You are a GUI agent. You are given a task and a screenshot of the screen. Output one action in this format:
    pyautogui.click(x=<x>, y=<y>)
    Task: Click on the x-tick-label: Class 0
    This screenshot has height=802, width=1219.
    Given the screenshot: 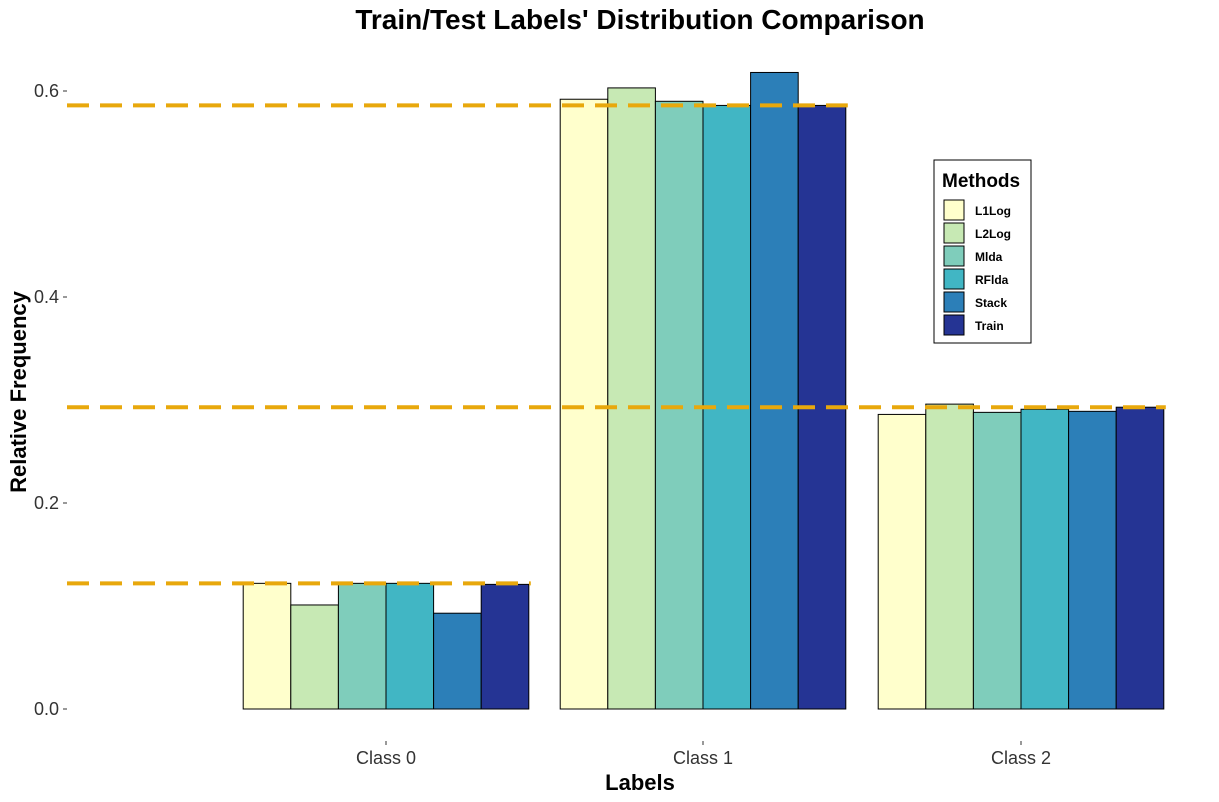 What is the action you would take?
    pyautogui.click(x=386, y=758)
    